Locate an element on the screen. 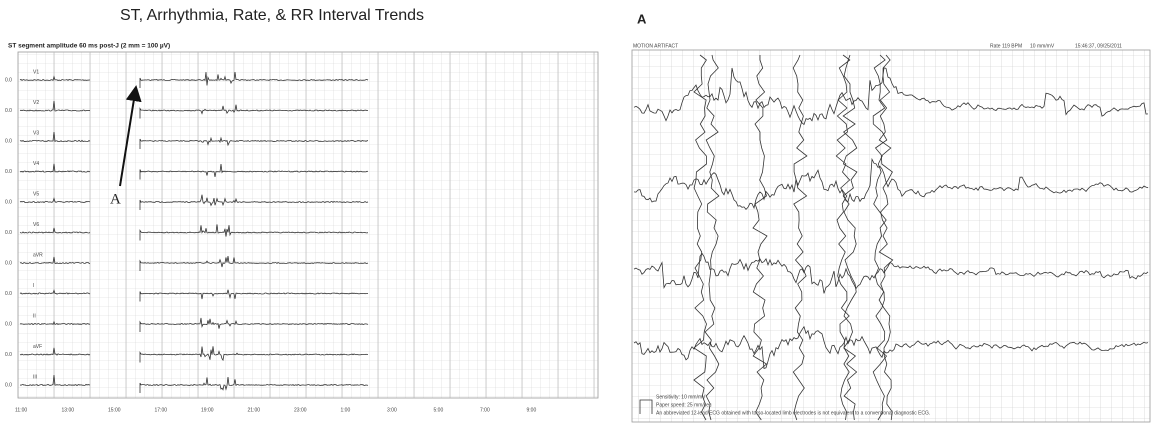 Image resolution: width=1158 pixels, height=426 pixels. lead-label: I is located at coordinates (33, 286).